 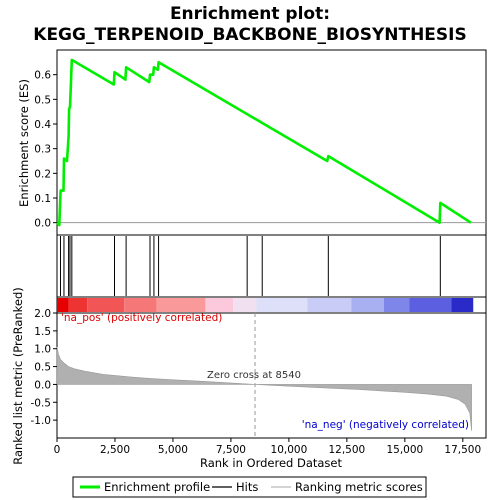 What do you see at coordinates (41, 421) in the screenshot?
I see `rank-tick-label: -1.0` at bounding box center [41, 421].